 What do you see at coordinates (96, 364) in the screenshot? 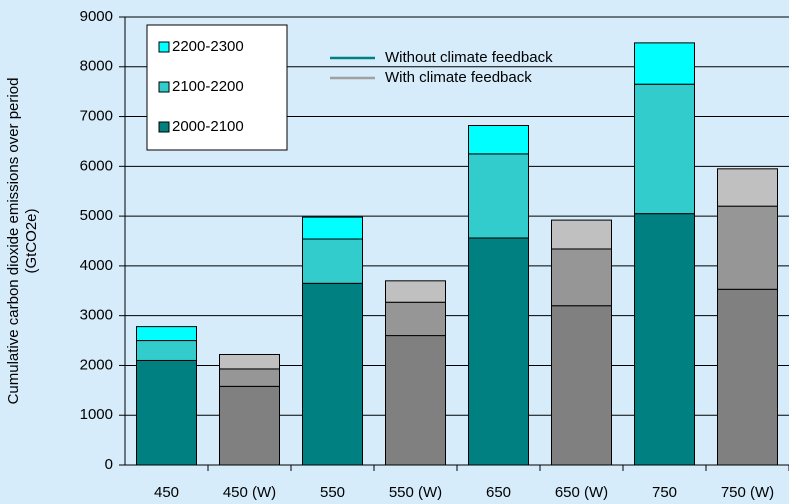
I see `y-tick-label: 2000` at bounding box center [96, 364].